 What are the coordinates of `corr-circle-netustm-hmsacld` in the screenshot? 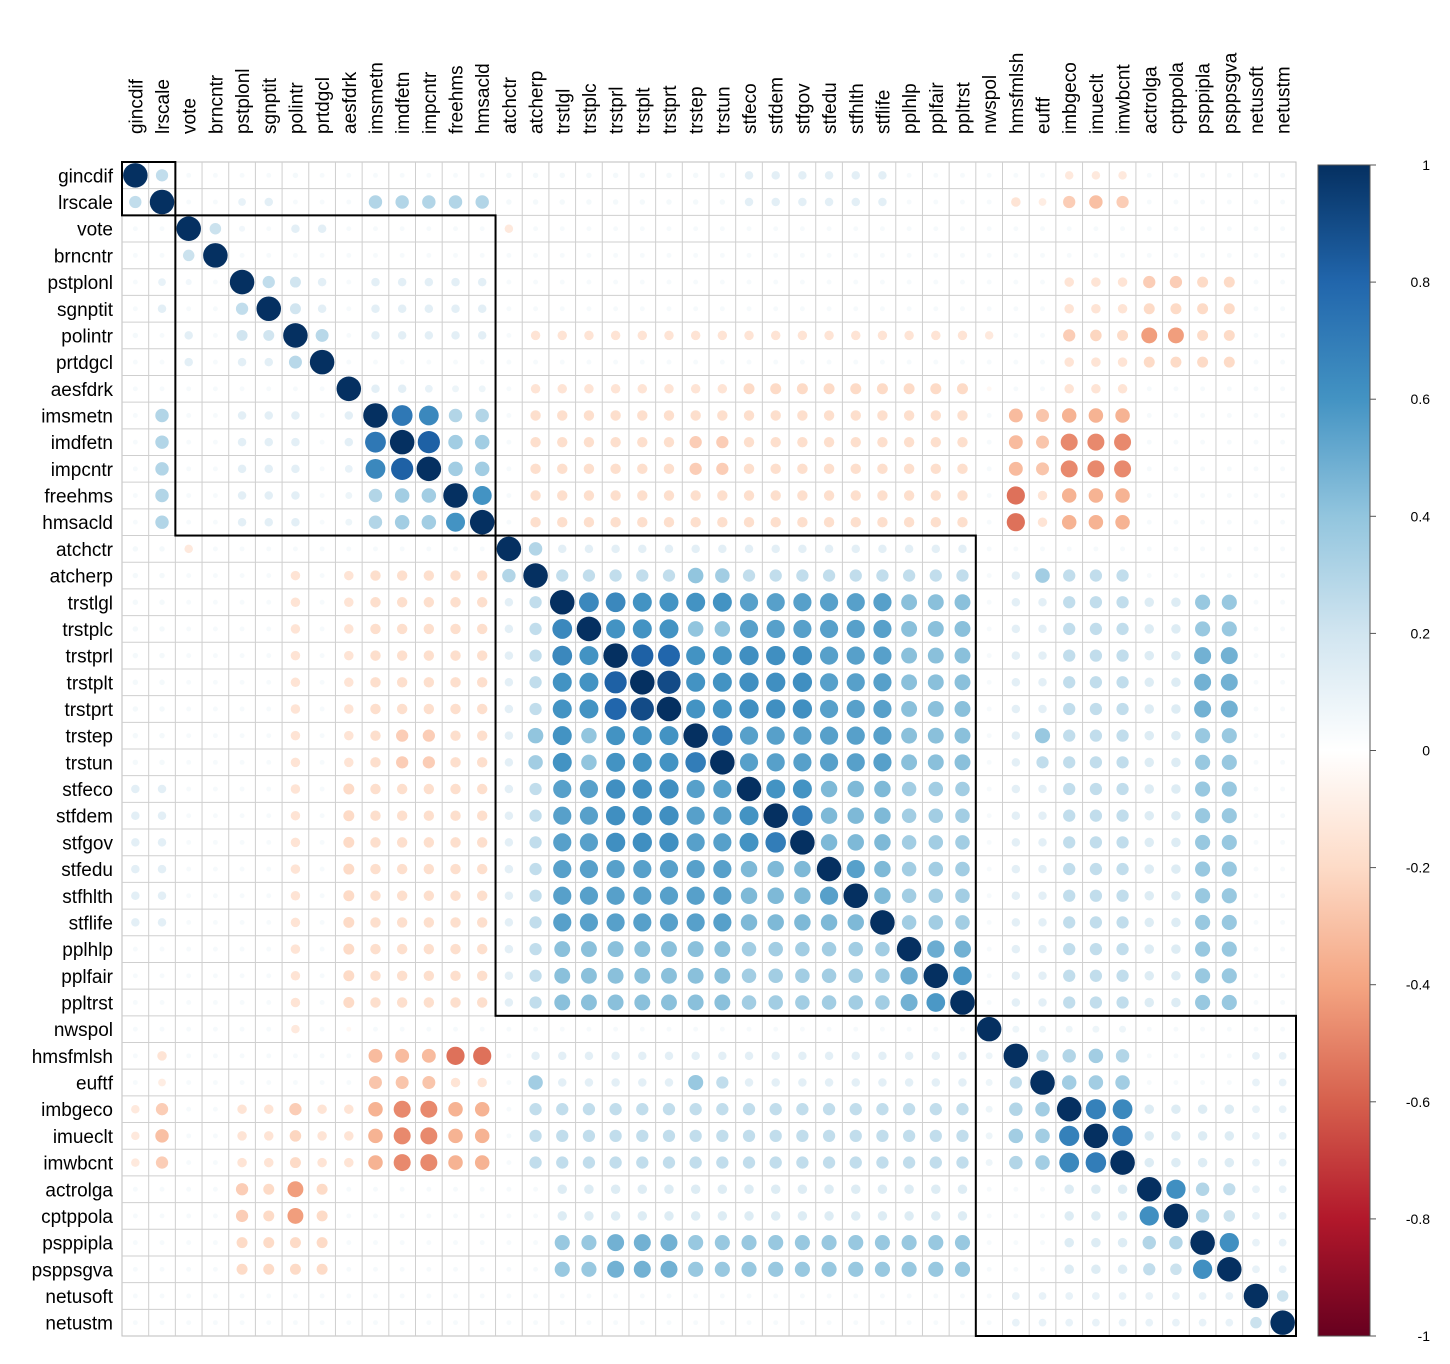 It's located at (482, 1323).